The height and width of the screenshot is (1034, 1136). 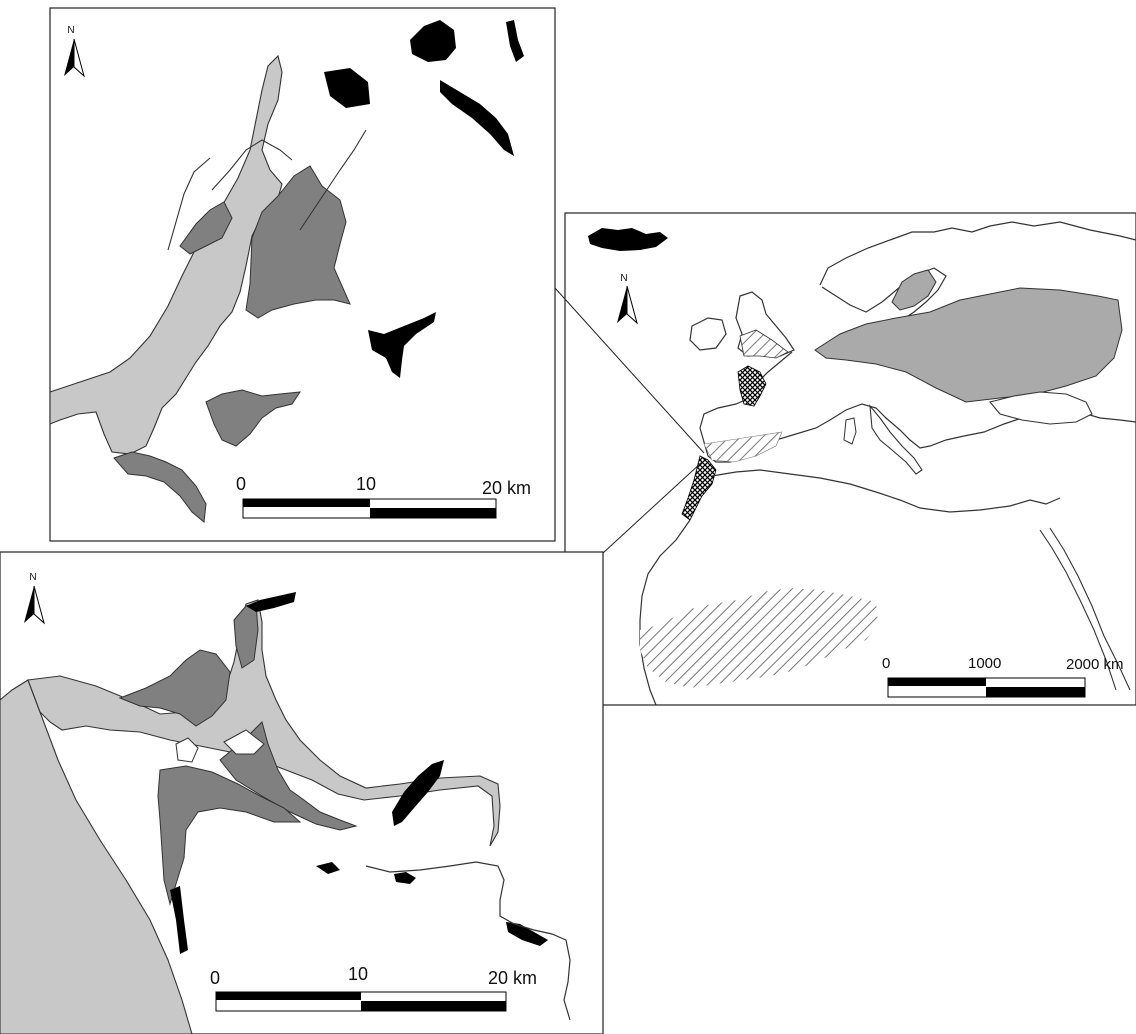 I want to click on leader-line-top, so click(x=629, y=370).